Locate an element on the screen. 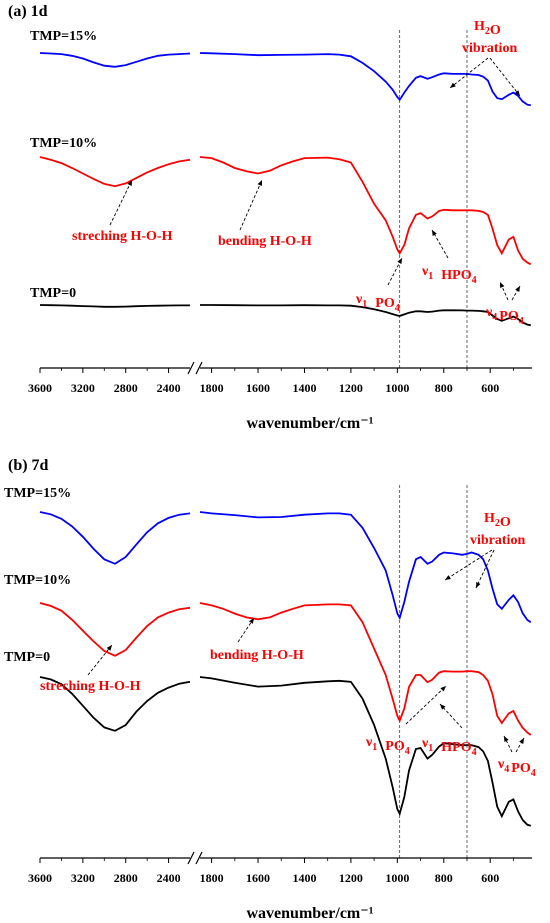 This screenshot has height=923, width=550. v1-po4-label-part: ν is located at coordinates (359, 299).